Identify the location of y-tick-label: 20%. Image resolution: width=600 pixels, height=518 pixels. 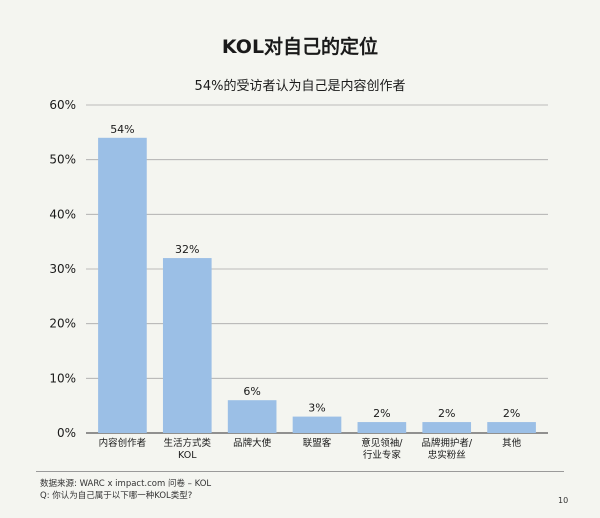
(62, 324).